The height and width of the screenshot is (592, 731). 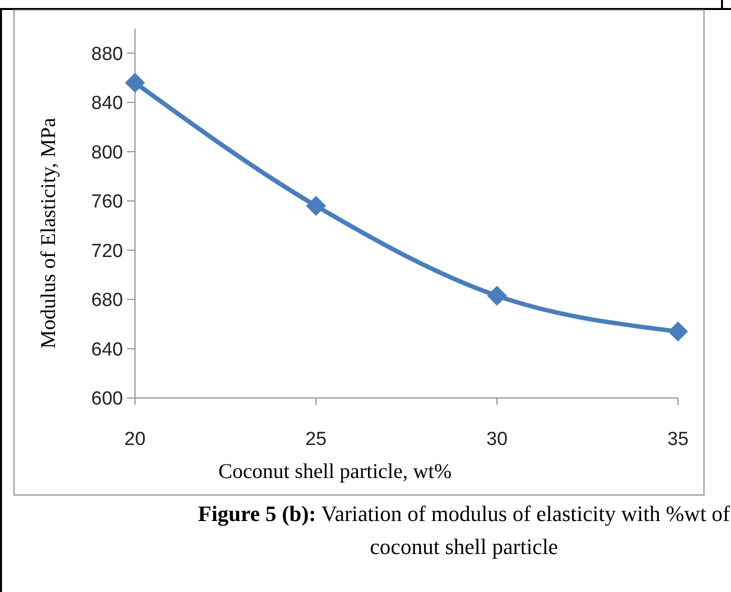 What do you see at coordinates (107, 349) in the screenshot?
I see `y-tick-label: 640` at bounding box center [107, 349].